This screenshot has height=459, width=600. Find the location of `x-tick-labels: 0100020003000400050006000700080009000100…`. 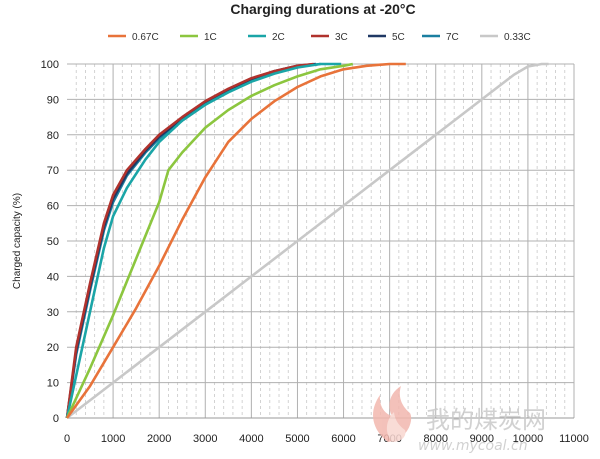

x-tick-labels: 0100020003000400050006000700080009000100… is located at coordinates (326, 439).